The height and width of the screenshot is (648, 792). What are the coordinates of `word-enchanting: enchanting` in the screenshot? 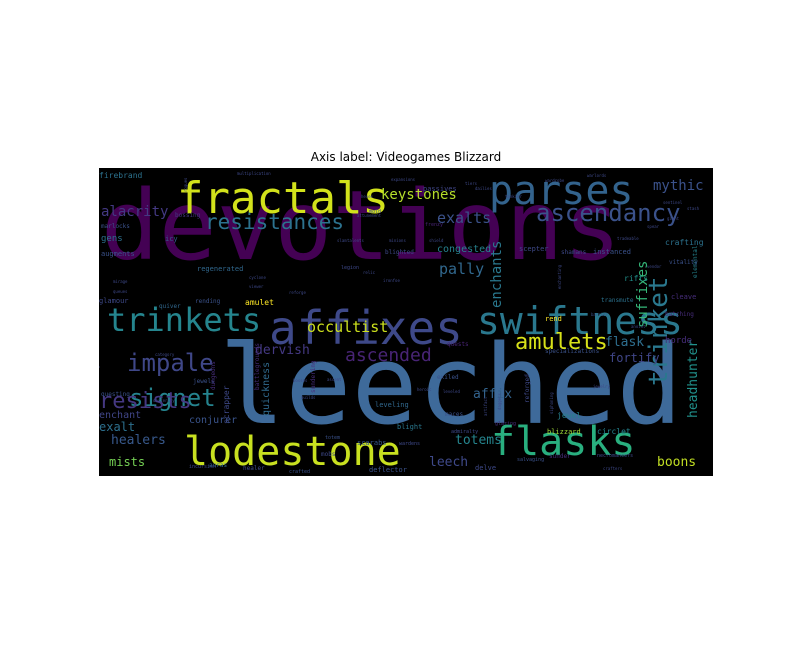 It's located at (559, 276).